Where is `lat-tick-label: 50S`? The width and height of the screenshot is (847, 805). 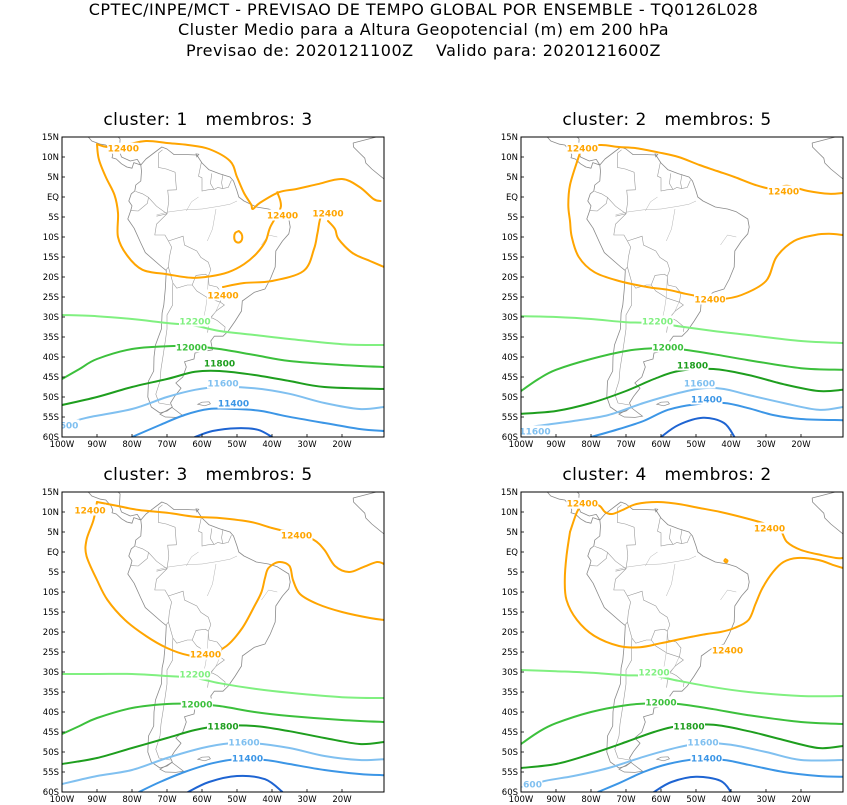
lat-tick-label: 50S is located at coordinates (51, 398).